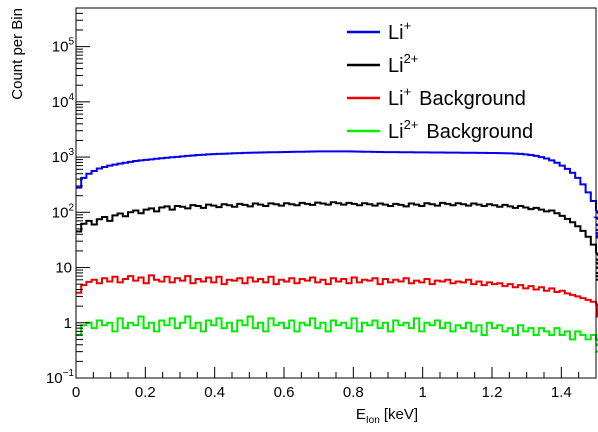 This screenshot has width=598, height=432. What do you see at coordinates (457, 97) in the screenshot?
I see `legend-label: Li+ Background` at bounding box center [457, 97].